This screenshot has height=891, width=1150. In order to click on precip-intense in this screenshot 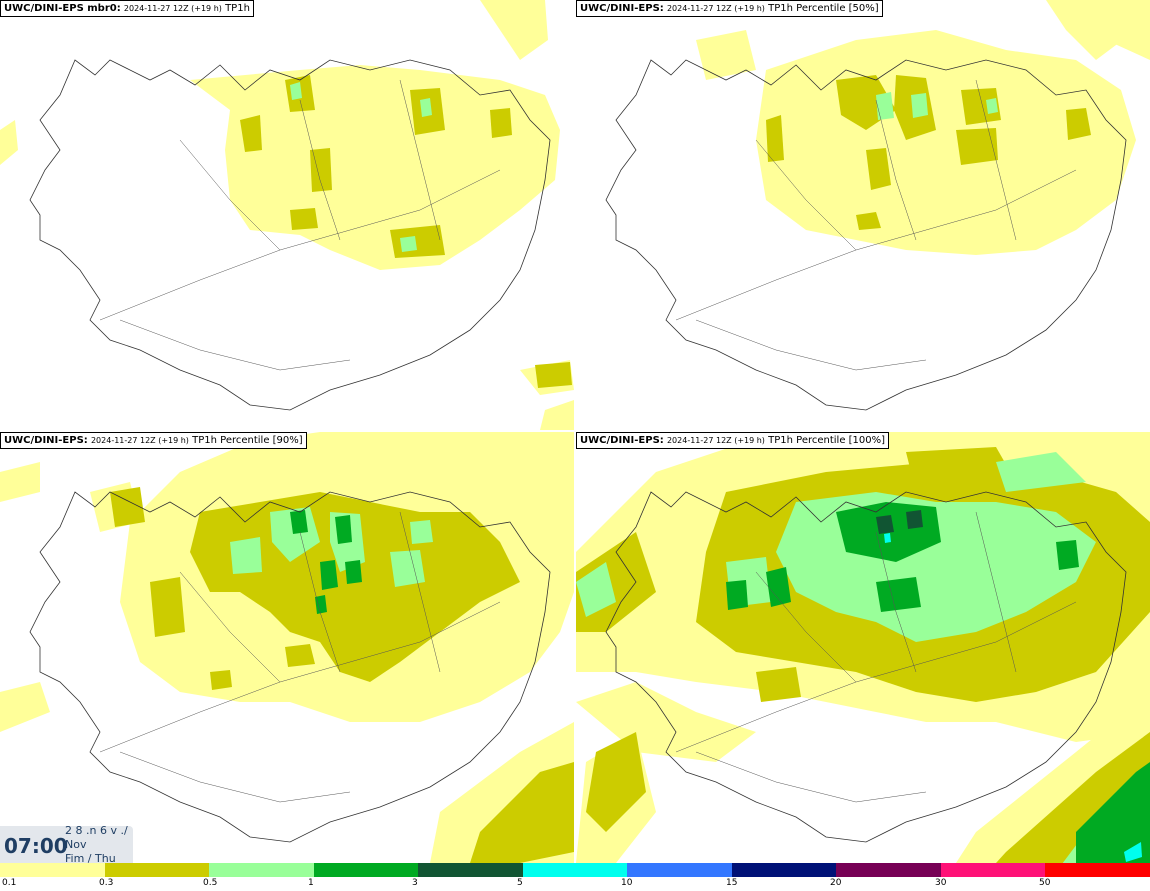, I will do `click(326, 562)`.